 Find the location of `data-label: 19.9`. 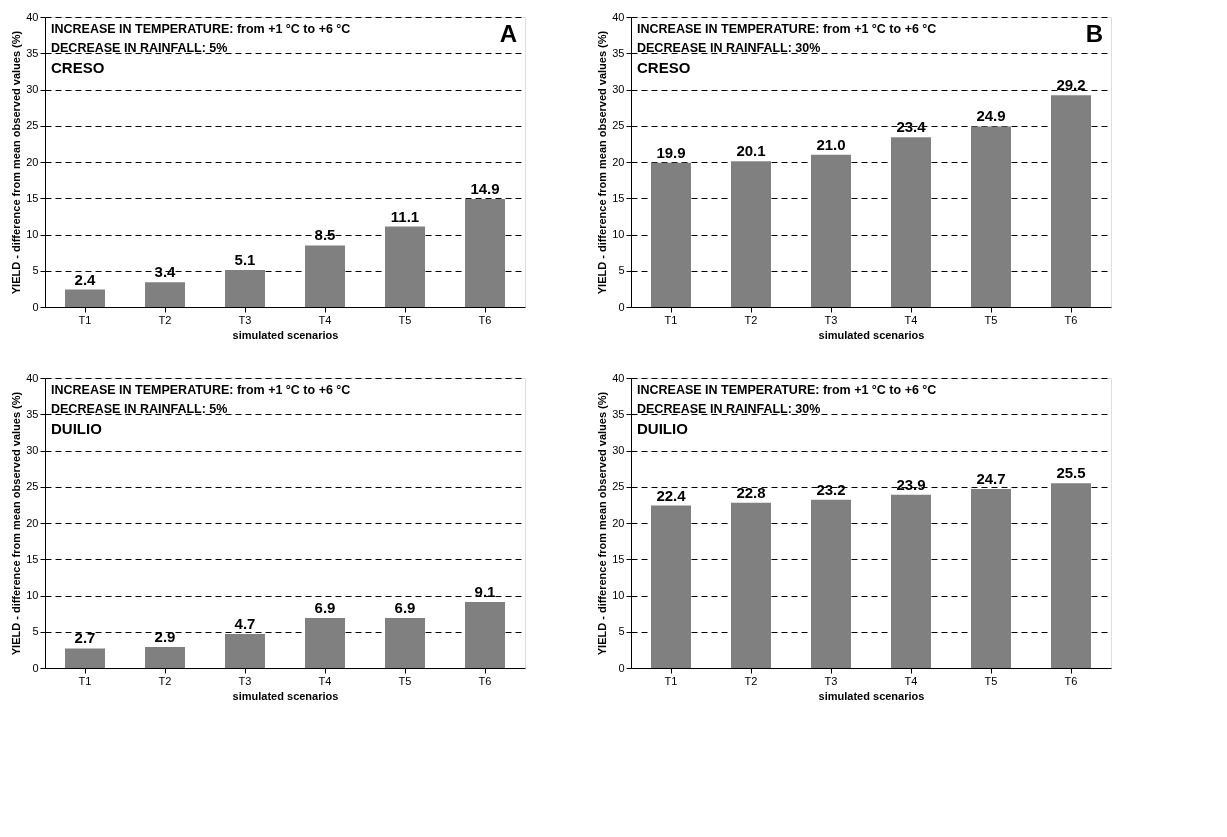

data-label: 19.9 is located at coordinates (671, 152).